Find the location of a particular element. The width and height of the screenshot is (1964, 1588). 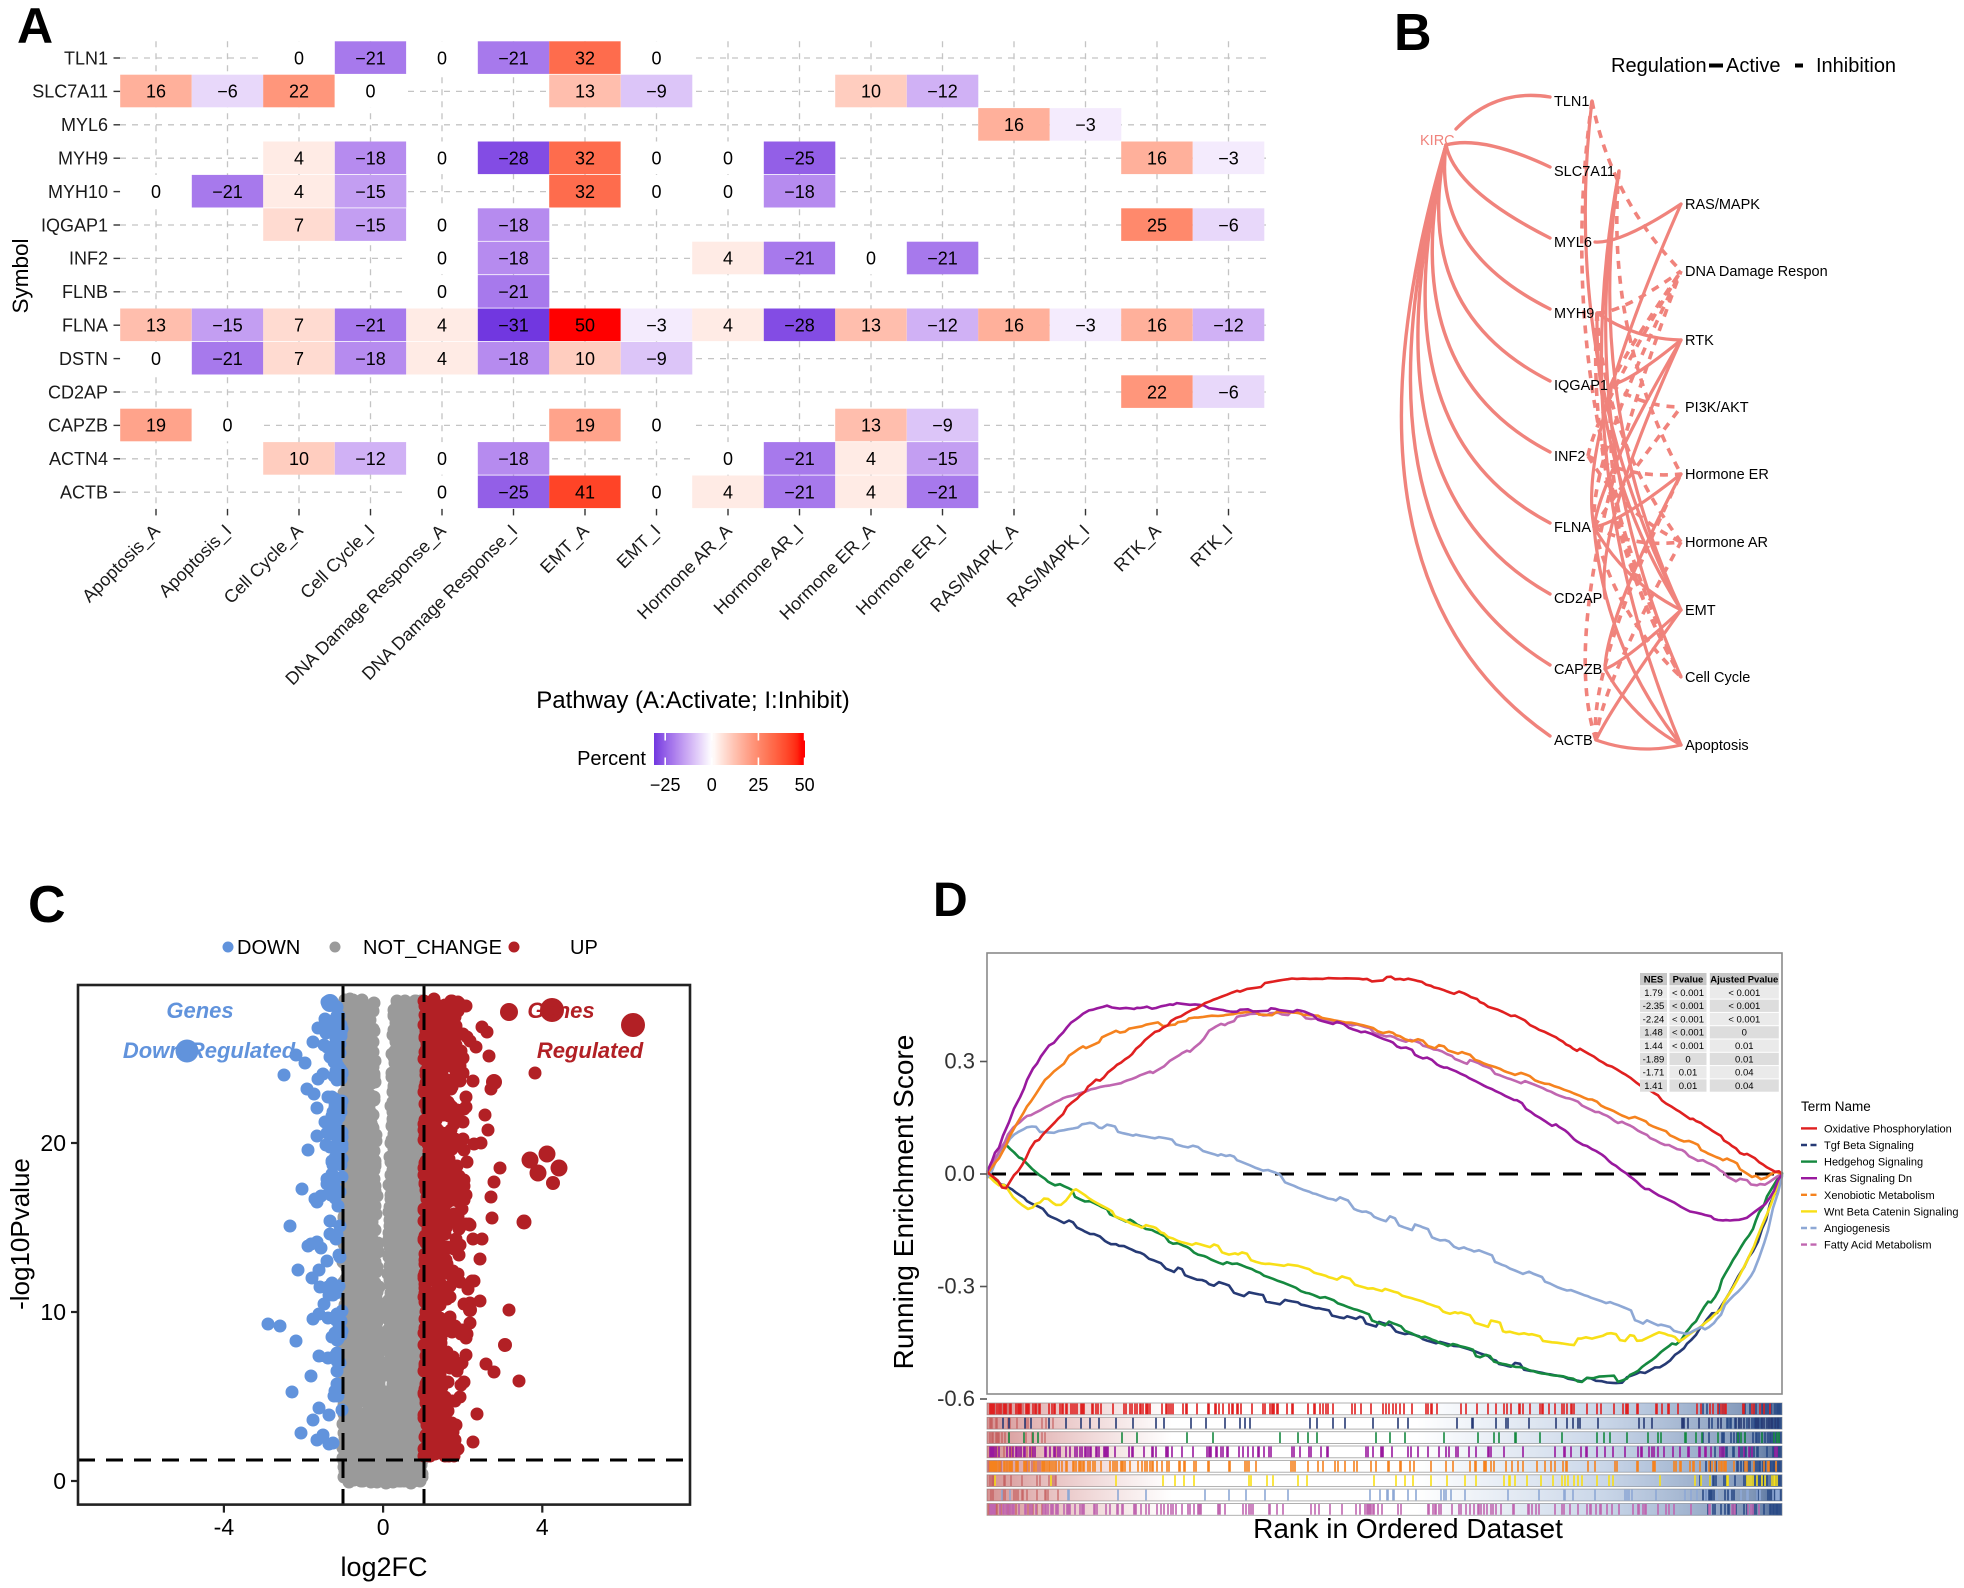

svg-text: 0.01 is located at coordinates (1744, 1046).